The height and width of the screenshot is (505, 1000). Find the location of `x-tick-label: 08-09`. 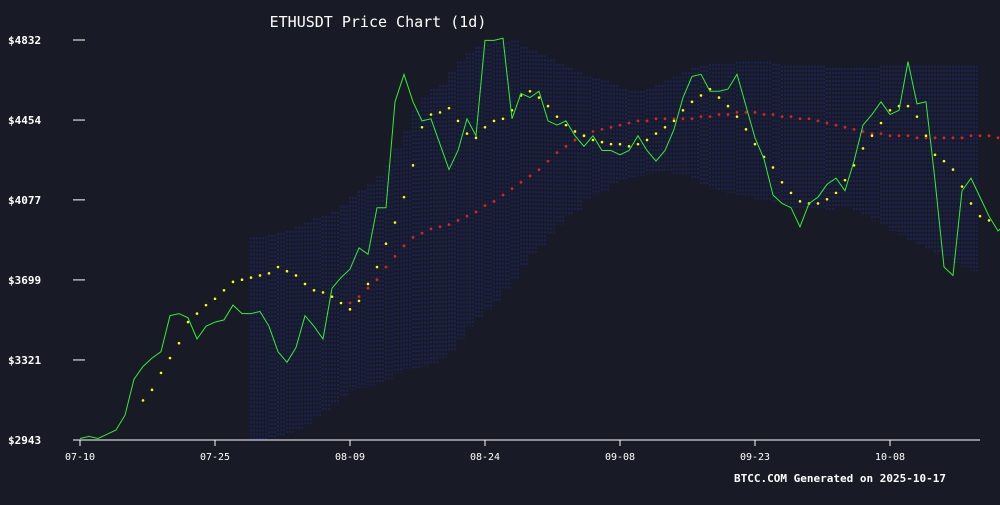

x-tick-label: 08-09 is located at coordinates (350, 457).